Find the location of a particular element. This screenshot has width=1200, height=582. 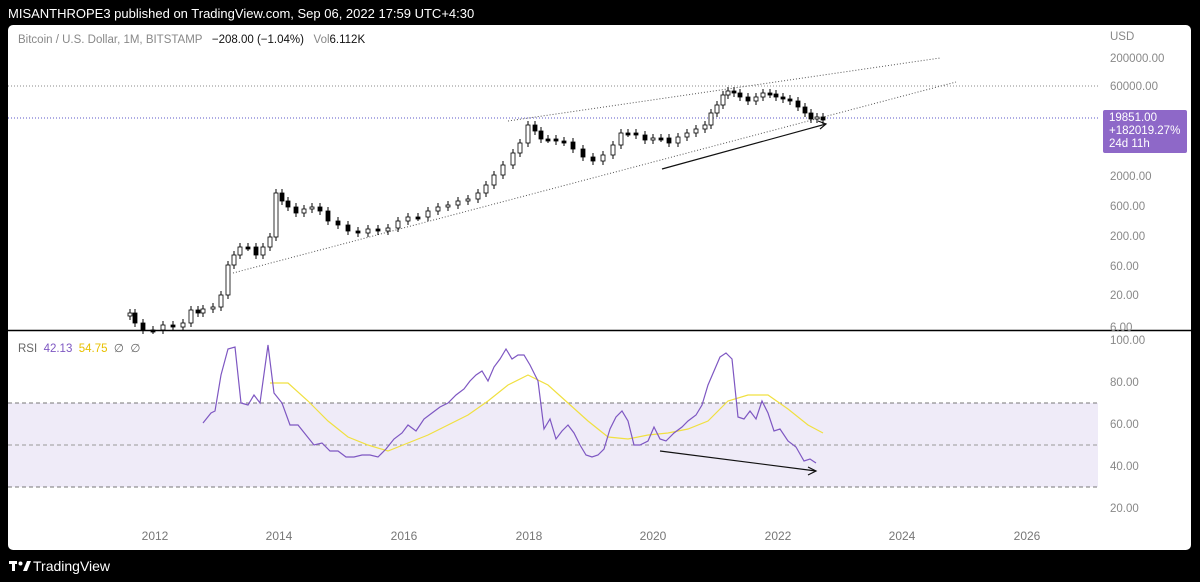

time-tick-label: 2024 is located at coordinates (902, 536).